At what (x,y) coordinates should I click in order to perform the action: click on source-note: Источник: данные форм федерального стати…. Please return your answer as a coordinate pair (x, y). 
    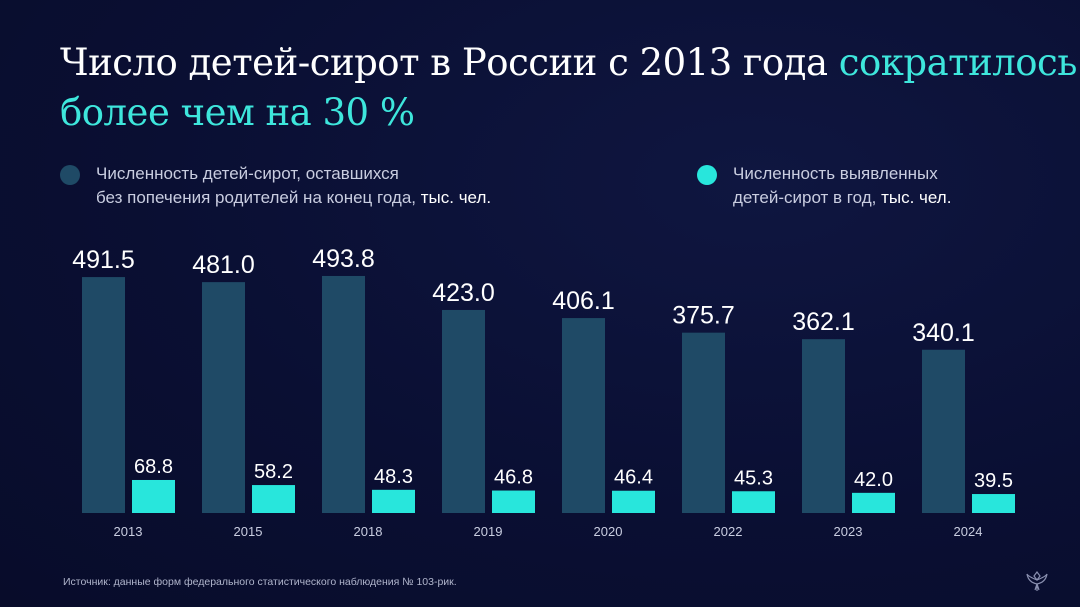
    Looking at the image, I should click on (260, 582).